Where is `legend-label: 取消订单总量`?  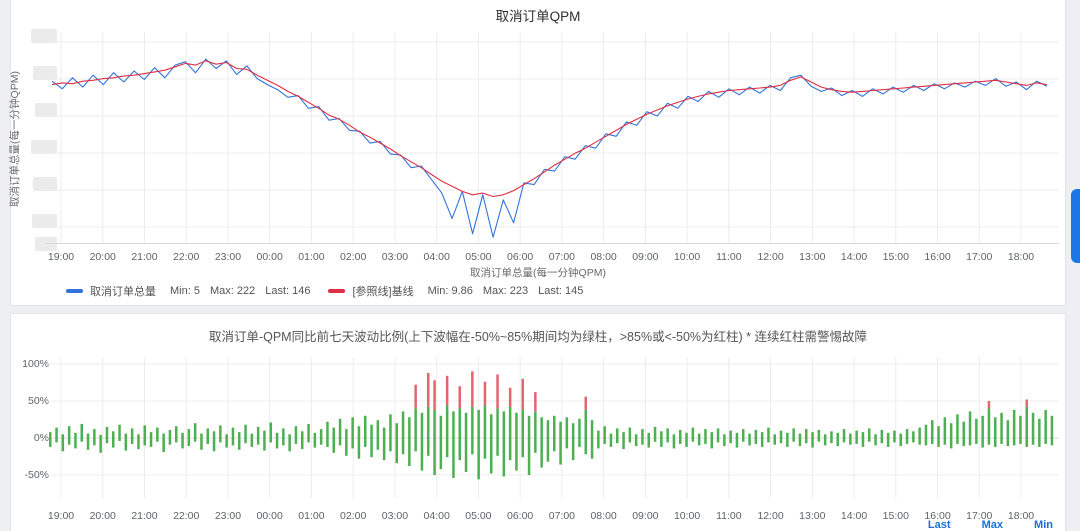 legend-label: 取消订单总量 is located at coordinates (123, 292).